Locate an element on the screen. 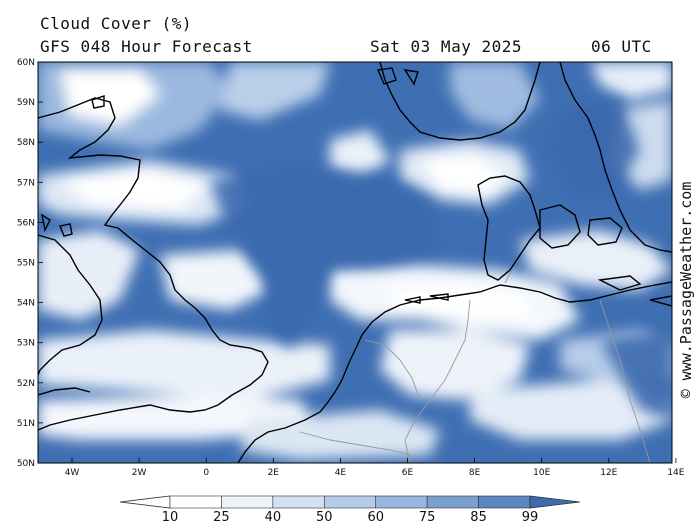 This screenshot has height=525, width=700. colorbar-tick-label: 60 is located at coordinates (375, 517).